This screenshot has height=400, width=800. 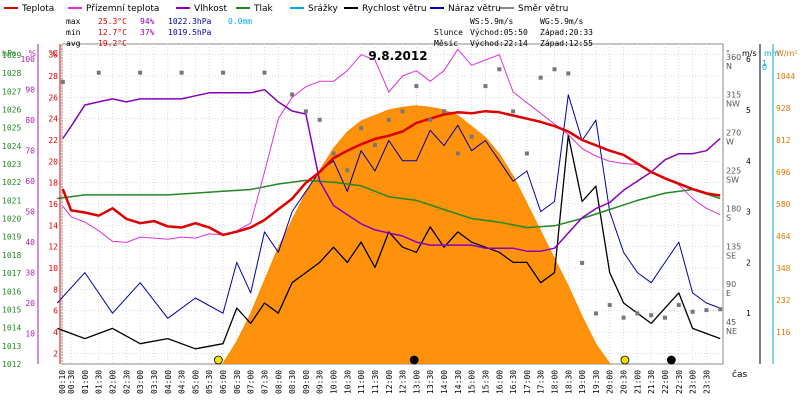 I want to click on humidity-tick-label: 90, so click(x=30, y=90).